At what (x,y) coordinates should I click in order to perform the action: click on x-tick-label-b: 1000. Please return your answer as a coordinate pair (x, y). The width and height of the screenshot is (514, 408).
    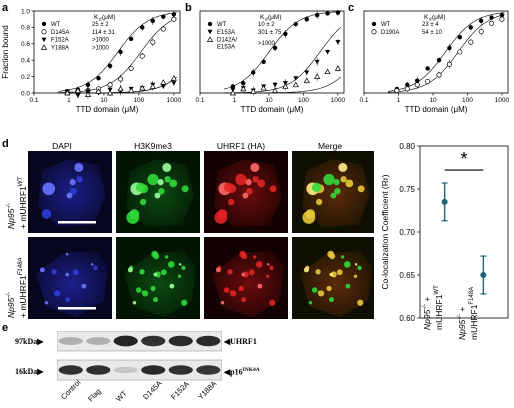
    Looking at the image, I should click on (338, 100).